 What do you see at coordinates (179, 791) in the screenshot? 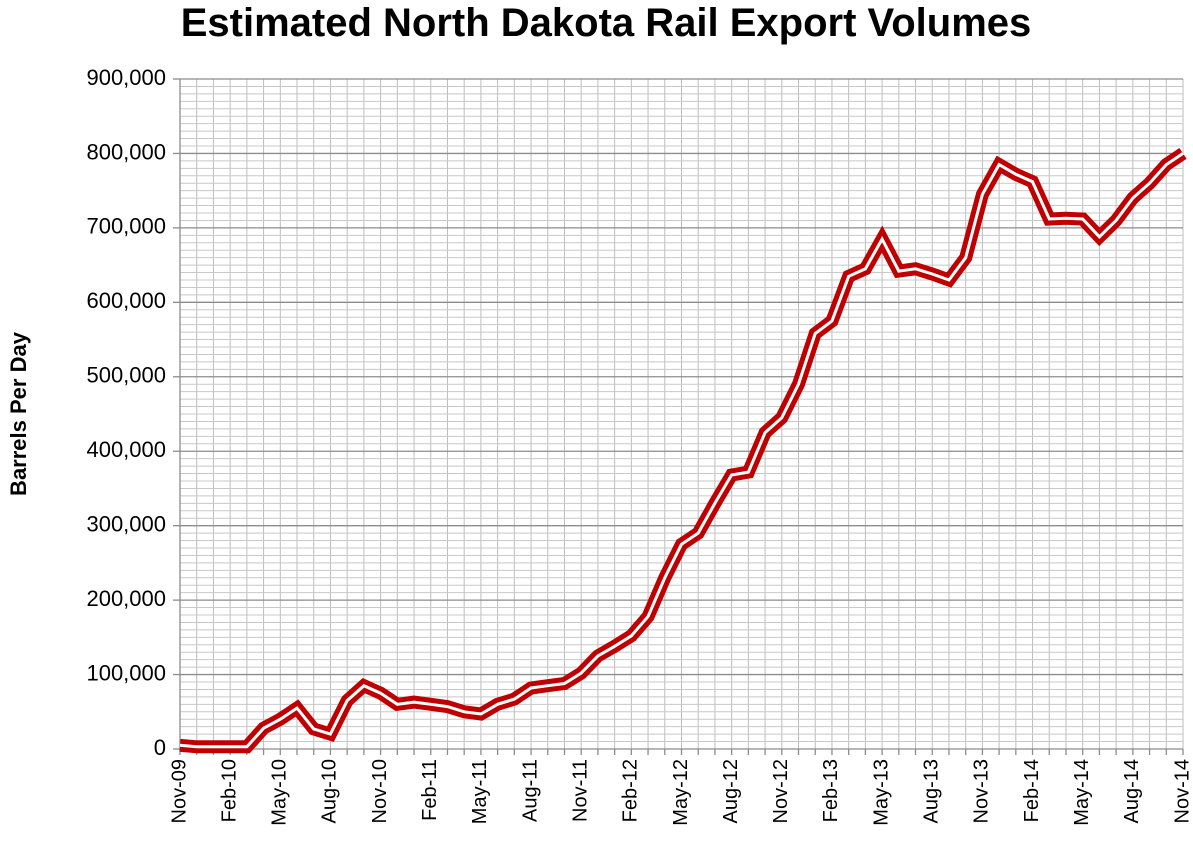
I see `x-tick-label: Nov-09` at bounding box center [179, 791].